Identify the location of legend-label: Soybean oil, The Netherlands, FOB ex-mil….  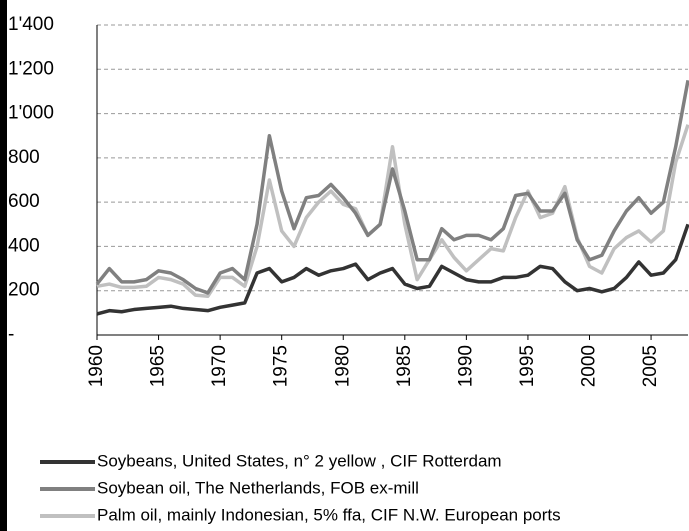
(258, 487).